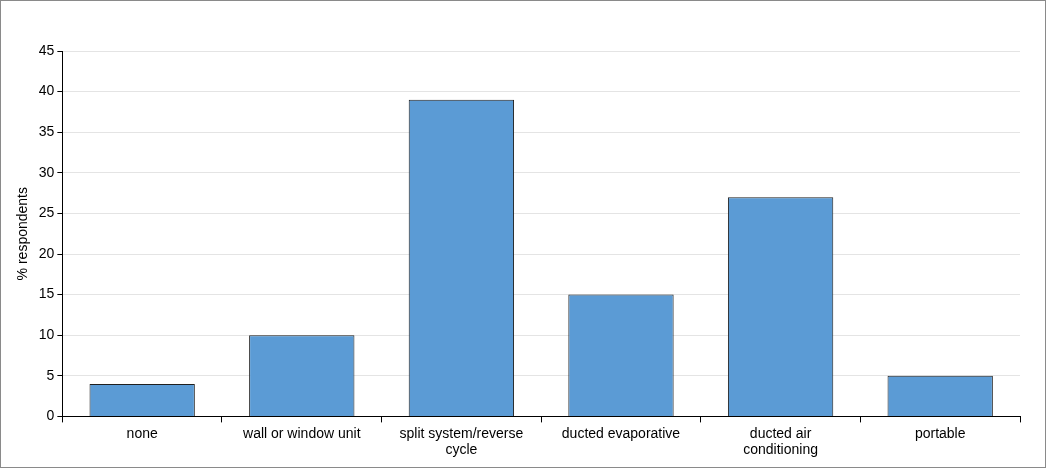 The image size is (1046, 468). Describe the element at coordinates (50, 415) in the screenshot. I see `y-tick-label: 0` at that location.